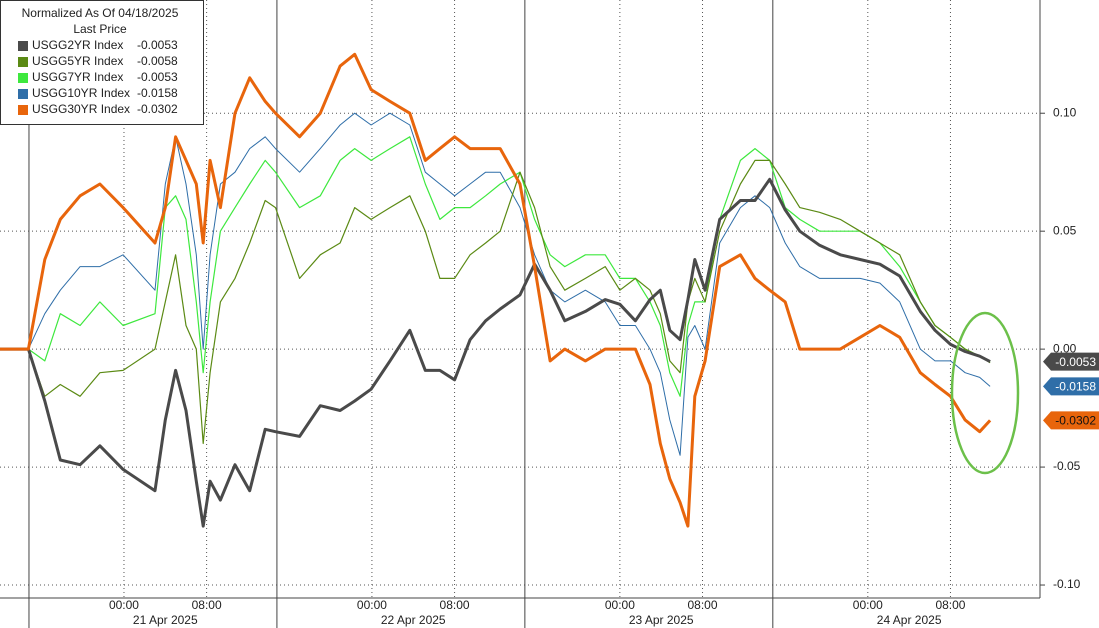 Image resolution: width=1099 pixels, height=628 pixels. What do you see at coordinates (81, 109) in the screenshot?
I see `legend-label: USGG30YR Index` at bounding box center [81, 109].